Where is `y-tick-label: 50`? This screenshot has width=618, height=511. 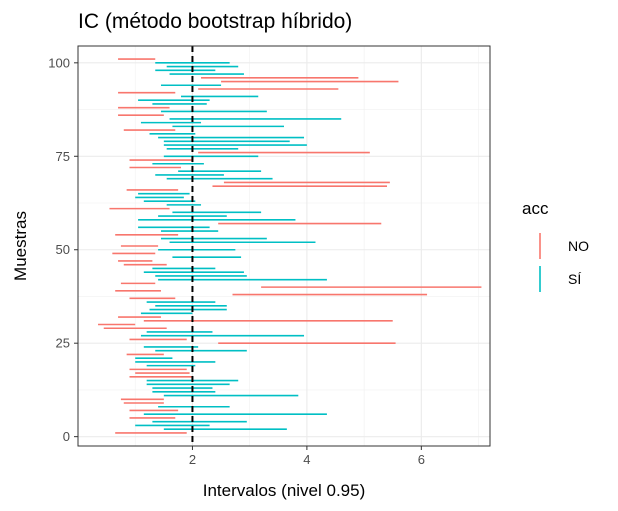 y-tick-label: 50 is located at coordinates (63, 249).